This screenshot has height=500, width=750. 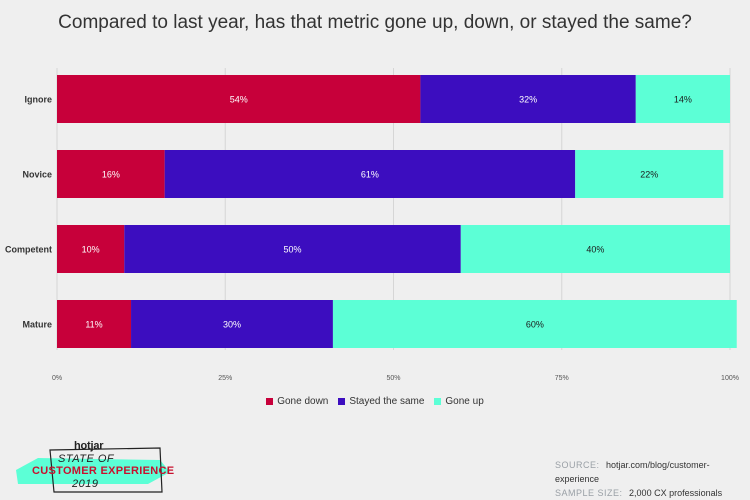 I want to click on logo-graphic, so click(x=93, y=470).